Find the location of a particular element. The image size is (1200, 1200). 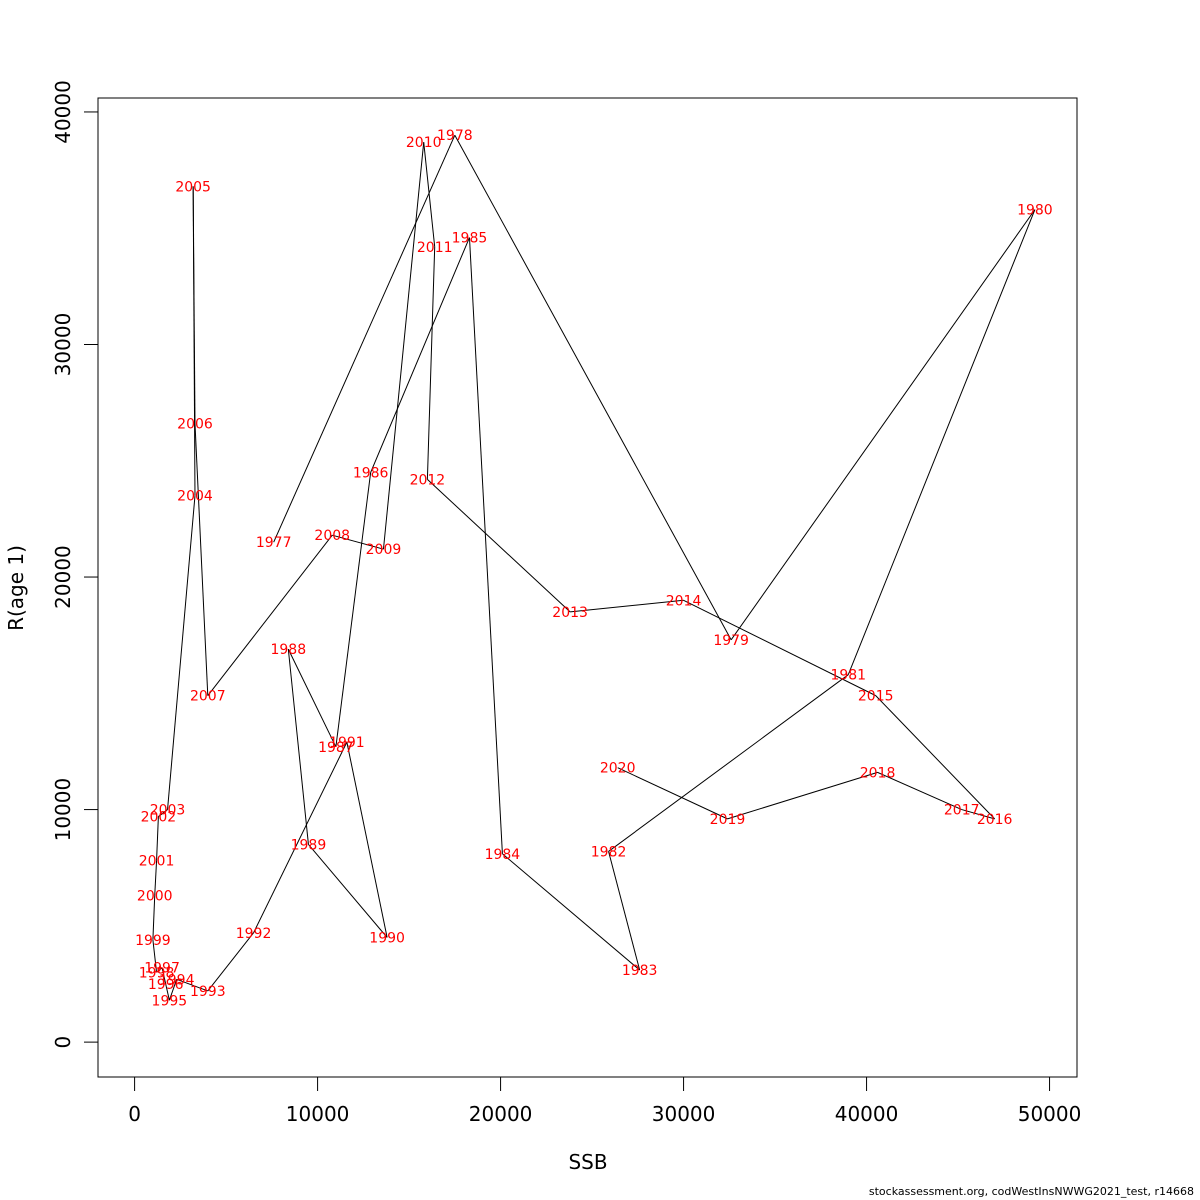

point-label-1997: 1997 is located at coordinates (162, 969).